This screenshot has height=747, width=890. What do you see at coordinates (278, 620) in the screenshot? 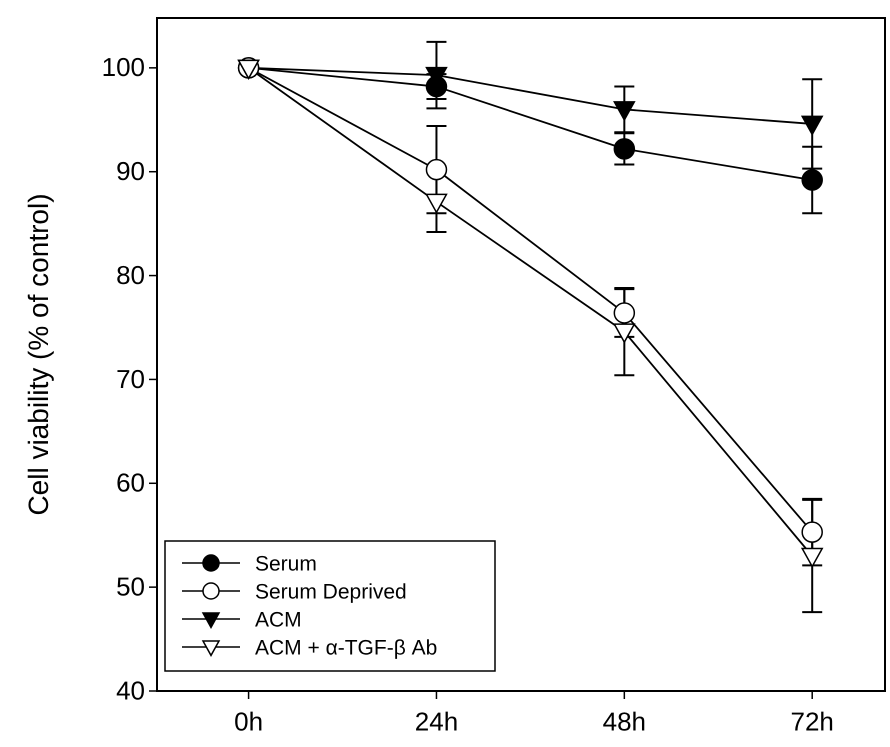
I see `legend-label: ACM` at bounding box center [278, 620].